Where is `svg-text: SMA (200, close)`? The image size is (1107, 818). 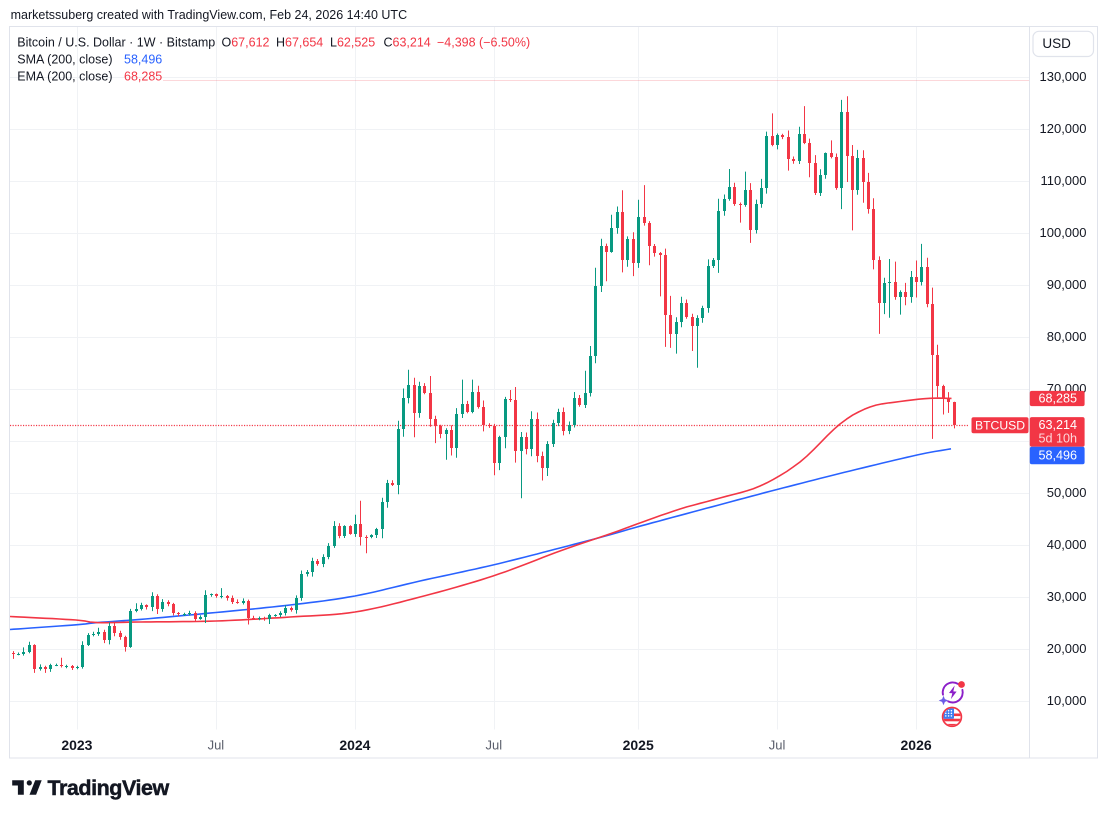 svg-text: SMA (200, close) is located at coordinates (64, 60).